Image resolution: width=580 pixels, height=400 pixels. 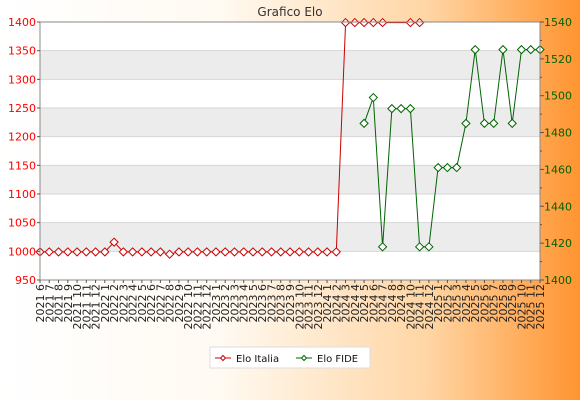 What do you see at coordinates (262, 303) in the screenshot?
I see `x-tick-label: 2023 6` at bounding box center [262, 303].